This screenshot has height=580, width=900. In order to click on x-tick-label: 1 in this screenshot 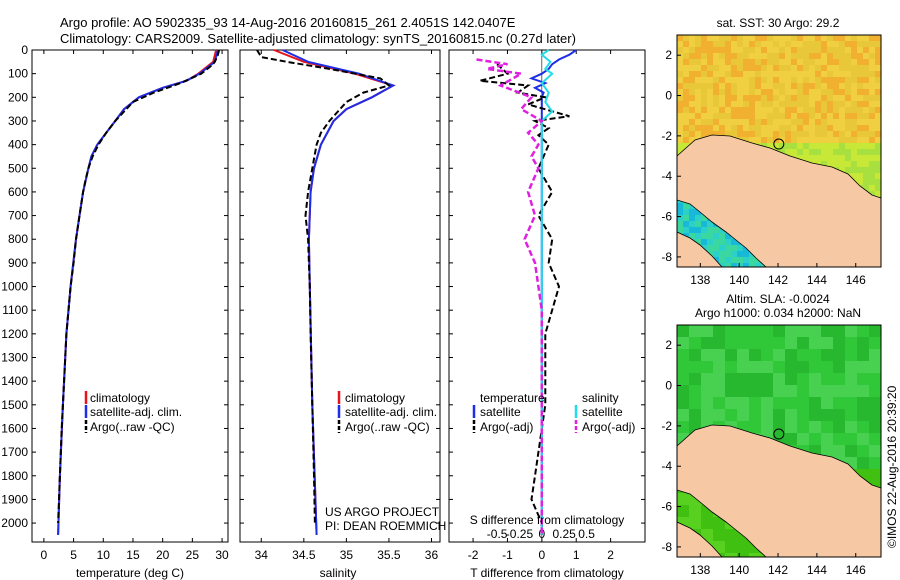, I will do `click(576, 555)`.